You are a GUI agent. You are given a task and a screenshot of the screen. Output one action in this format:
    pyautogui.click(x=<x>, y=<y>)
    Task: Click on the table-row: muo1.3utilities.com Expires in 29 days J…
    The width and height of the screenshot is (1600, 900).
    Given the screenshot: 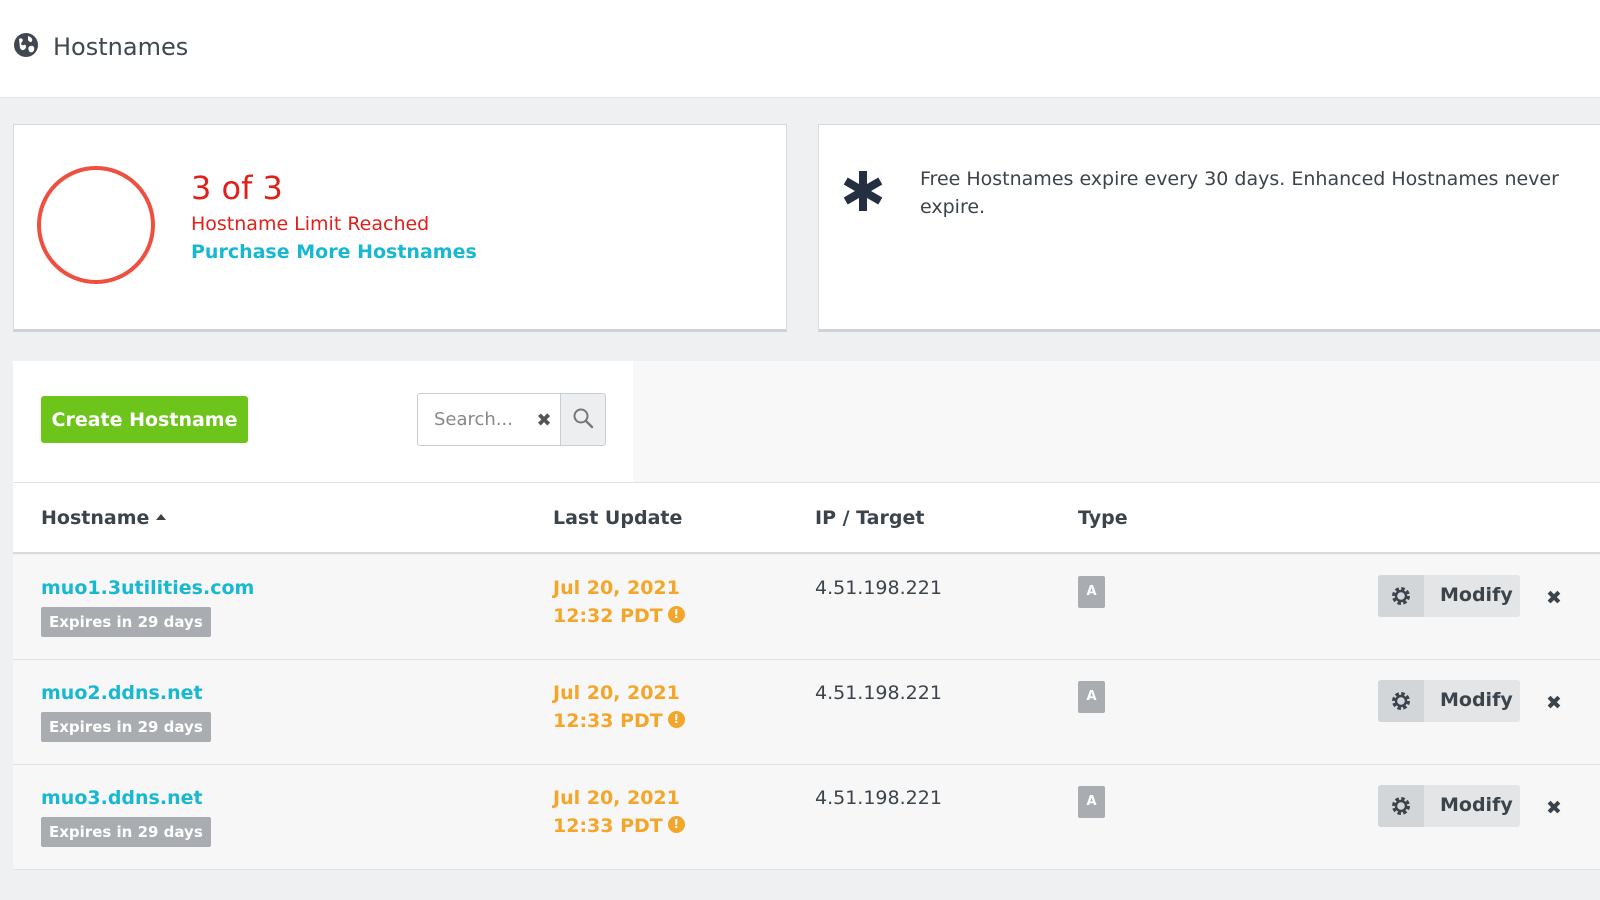 What is the action you would take?
    pyautogui.click(x=806, y=607)
    